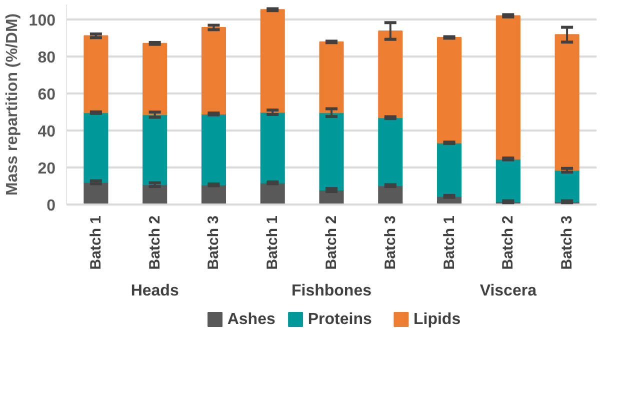  Describe the element at coordinates (508, 291) in the screenshot. I see `text: Viscera` at that location.